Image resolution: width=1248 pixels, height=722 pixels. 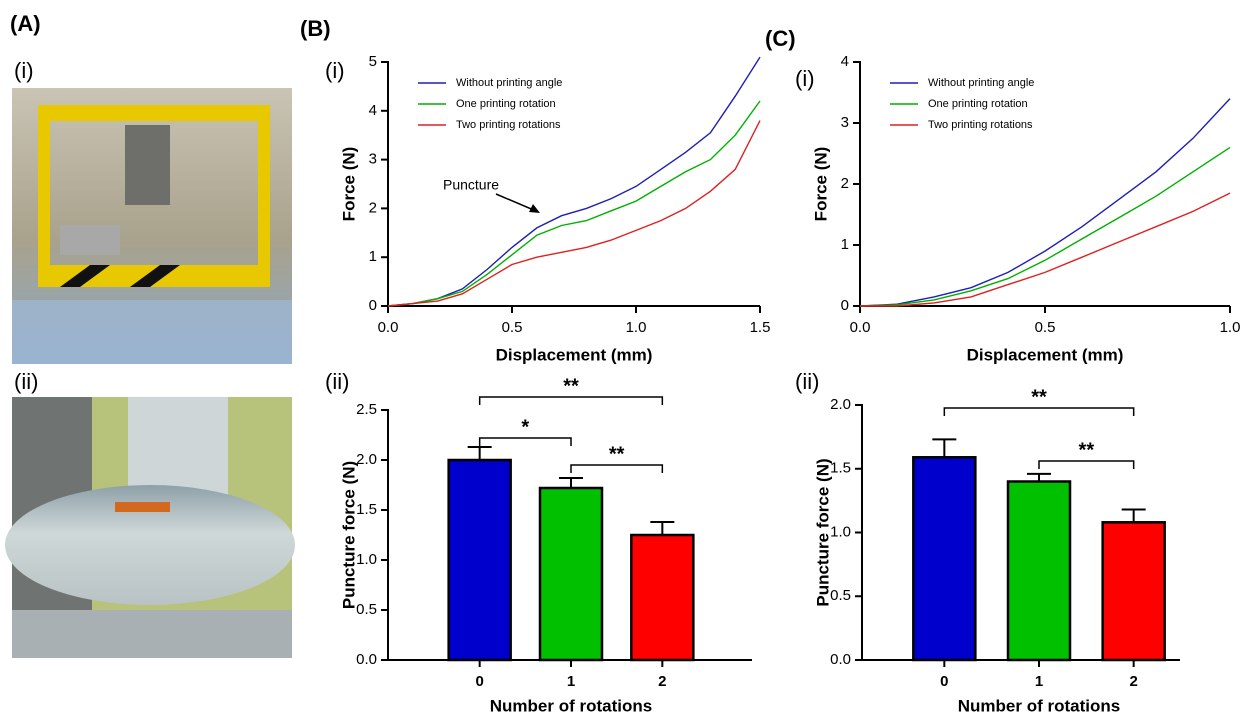 I want to click on y-tick-label: 5, so click(x=373, y=61).